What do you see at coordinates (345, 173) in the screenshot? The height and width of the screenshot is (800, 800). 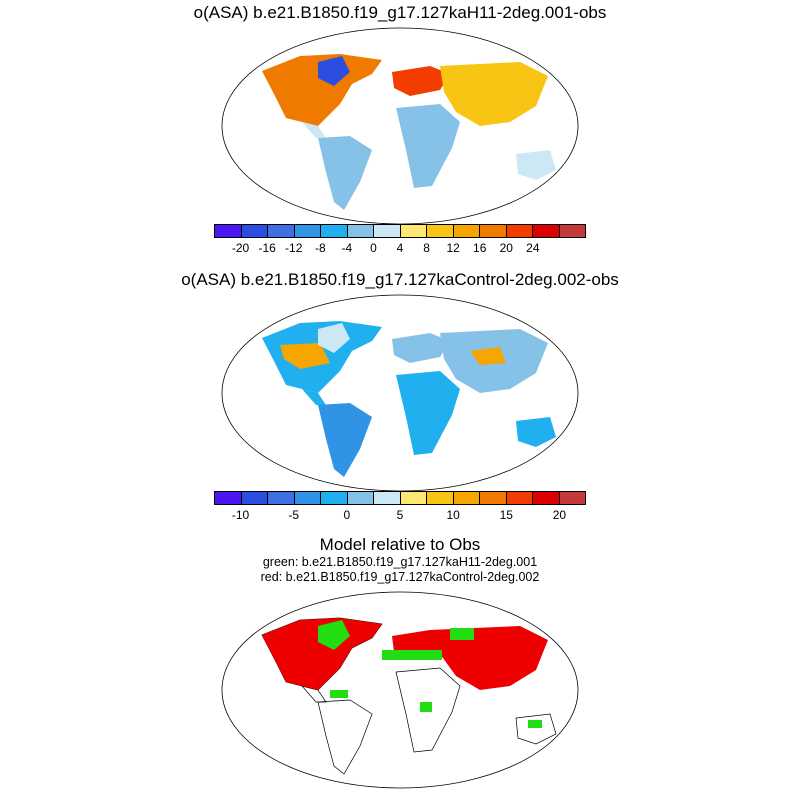 I see `panel1-south-america` at bounding box center [345, 173].